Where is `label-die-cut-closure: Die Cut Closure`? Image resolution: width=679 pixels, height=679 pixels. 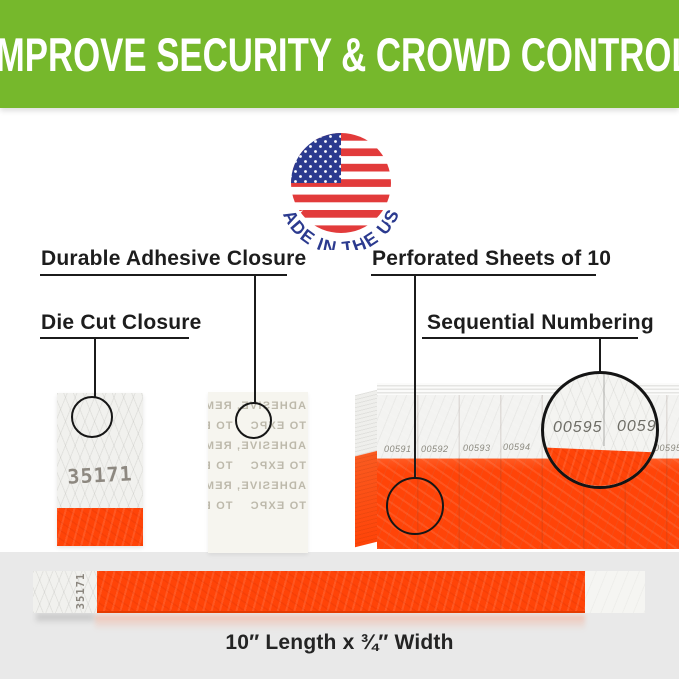 label-die-cut-closure: Die Cut Closure is located at coordinates (121, 322).